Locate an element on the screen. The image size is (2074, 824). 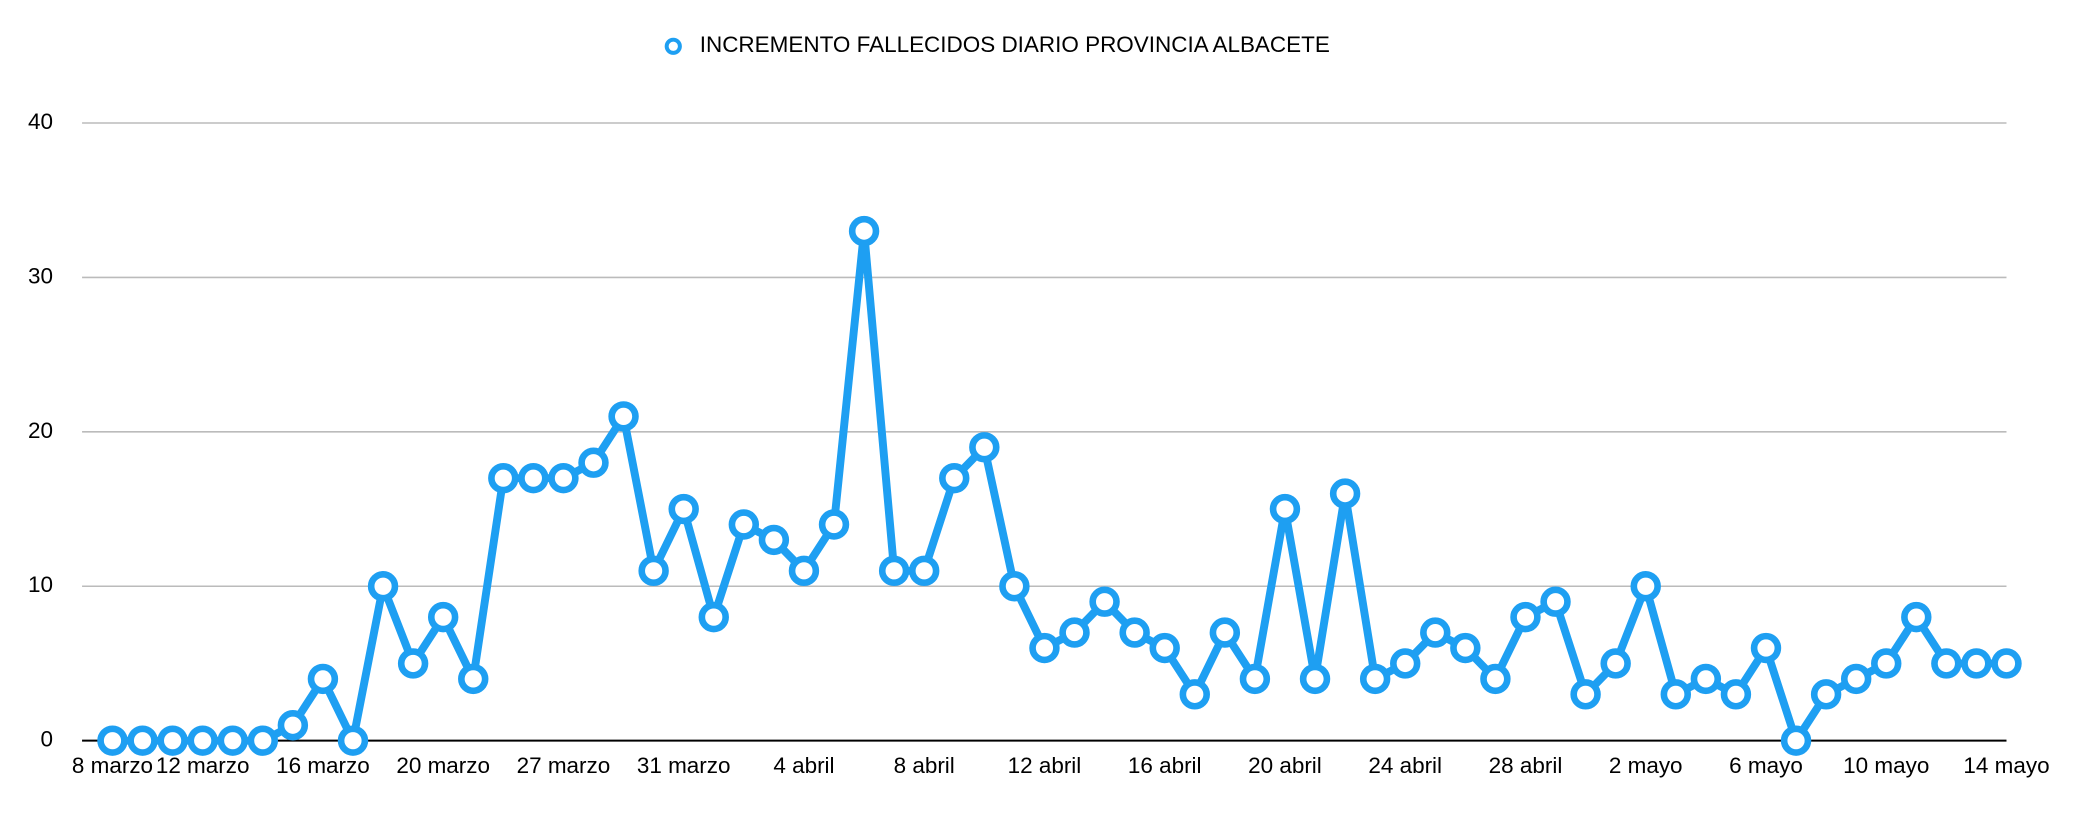
y-tick-label: 0 is located at coordinates (46, 739).